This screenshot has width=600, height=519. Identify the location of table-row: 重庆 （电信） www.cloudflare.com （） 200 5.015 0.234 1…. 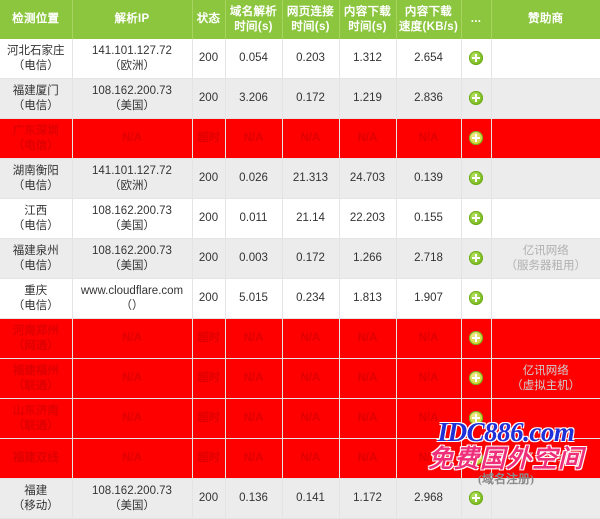
(300, 298).